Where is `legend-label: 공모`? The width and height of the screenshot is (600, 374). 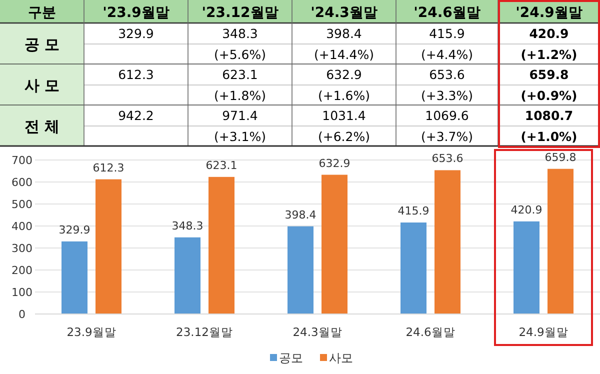
legend-label: 공모 is located at coordinates (291, 358).